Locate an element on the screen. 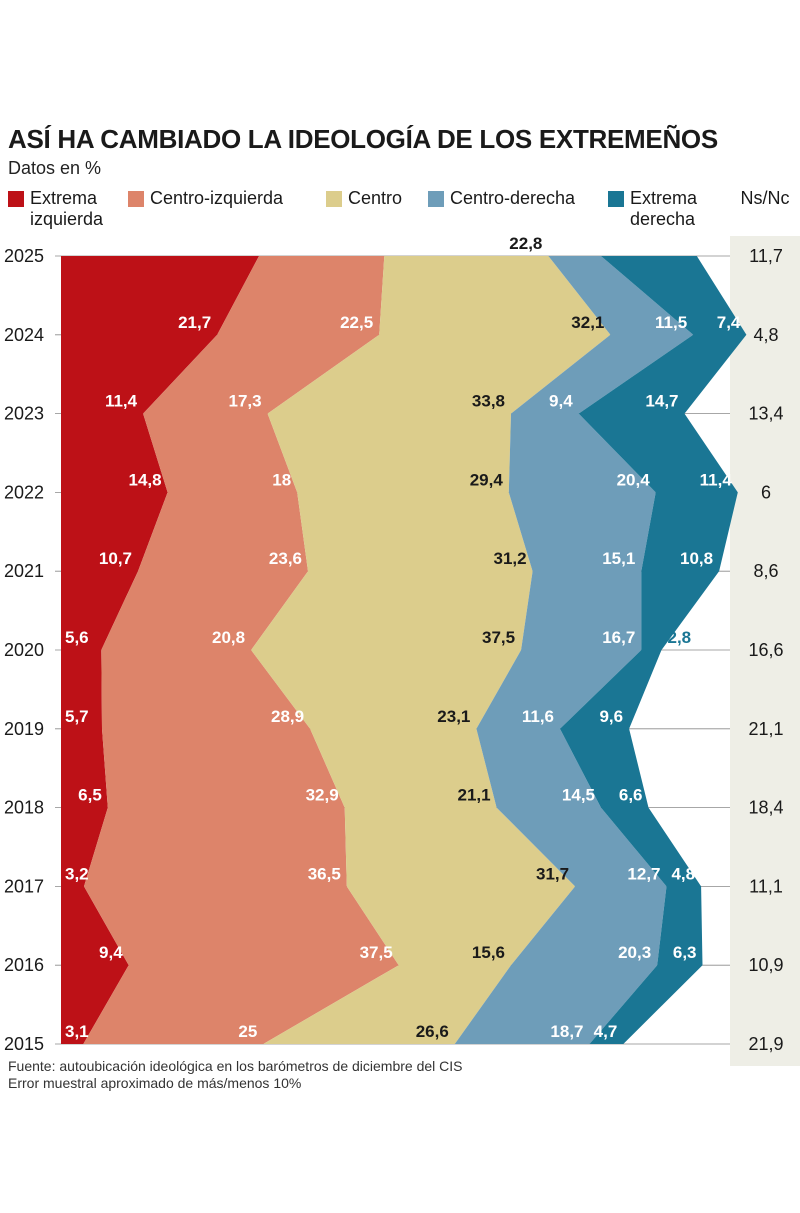 The height and width of the screenshot is (1213, 800). value-label-centro: 33,8 is located at coordinates (488, 401).